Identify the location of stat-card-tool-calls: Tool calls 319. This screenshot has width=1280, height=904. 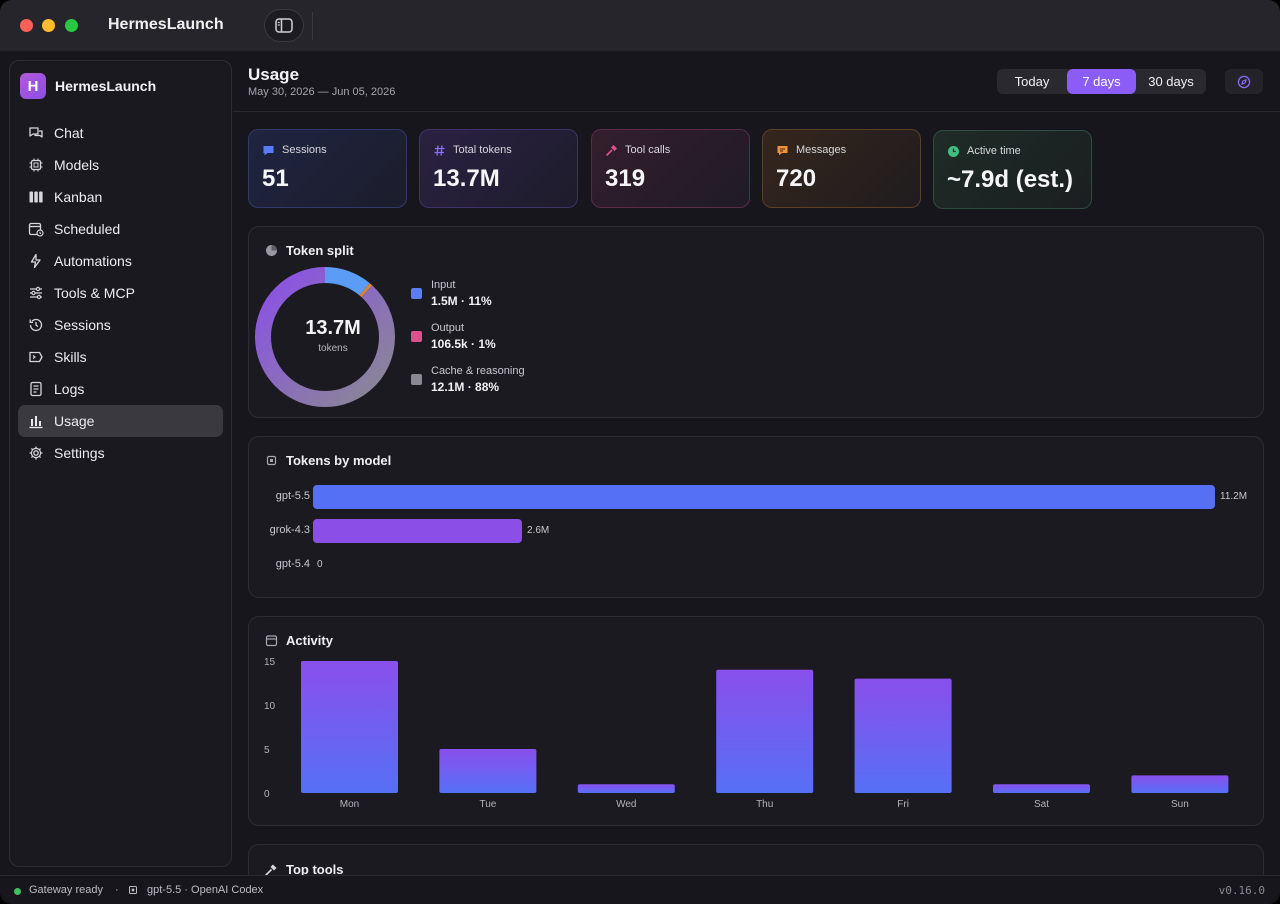
(670, 168).